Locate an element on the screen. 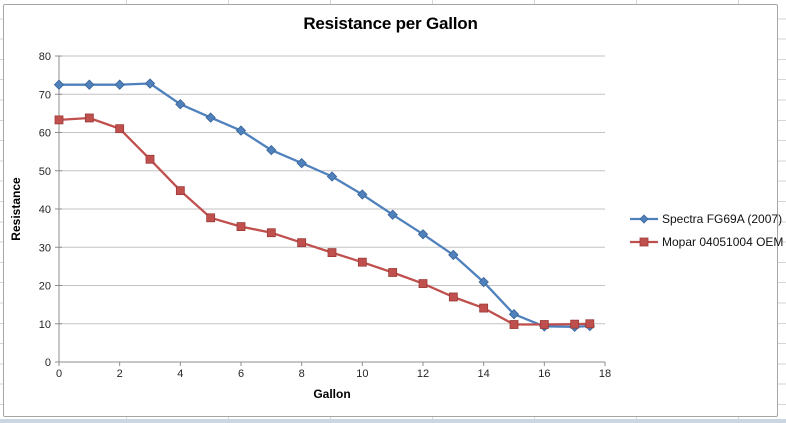  chart-title: Resistance per Gallon is located at coordinates (390, 23).